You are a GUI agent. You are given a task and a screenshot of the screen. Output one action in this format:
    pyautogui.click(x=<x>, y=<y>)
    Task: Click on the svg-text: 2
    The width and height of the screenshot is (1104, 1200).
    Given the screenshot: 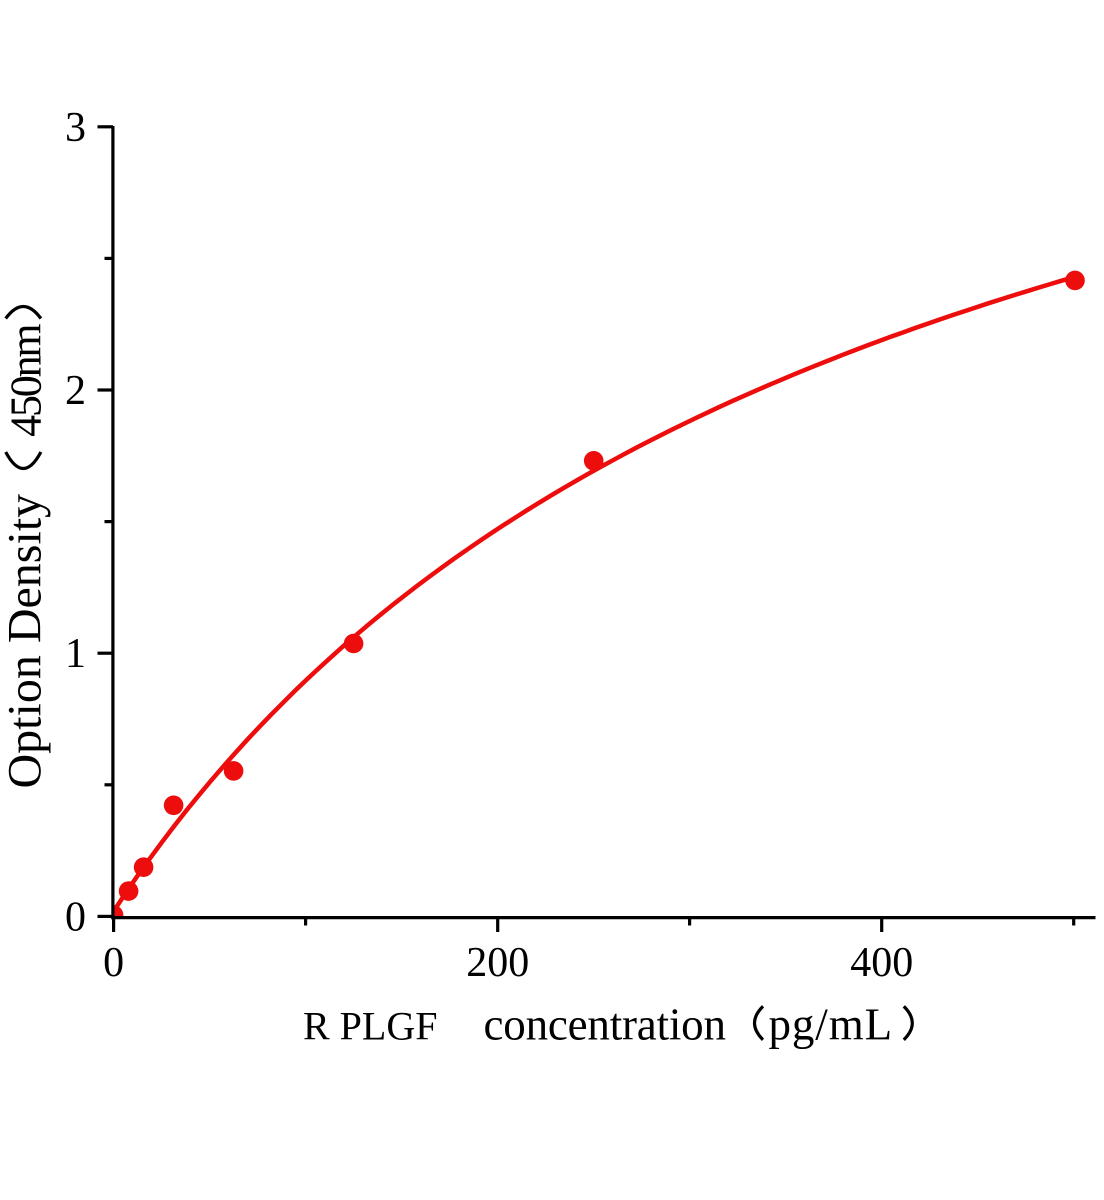 What is the action you would take?
    pyautogui.click(x=75, y=391)
    